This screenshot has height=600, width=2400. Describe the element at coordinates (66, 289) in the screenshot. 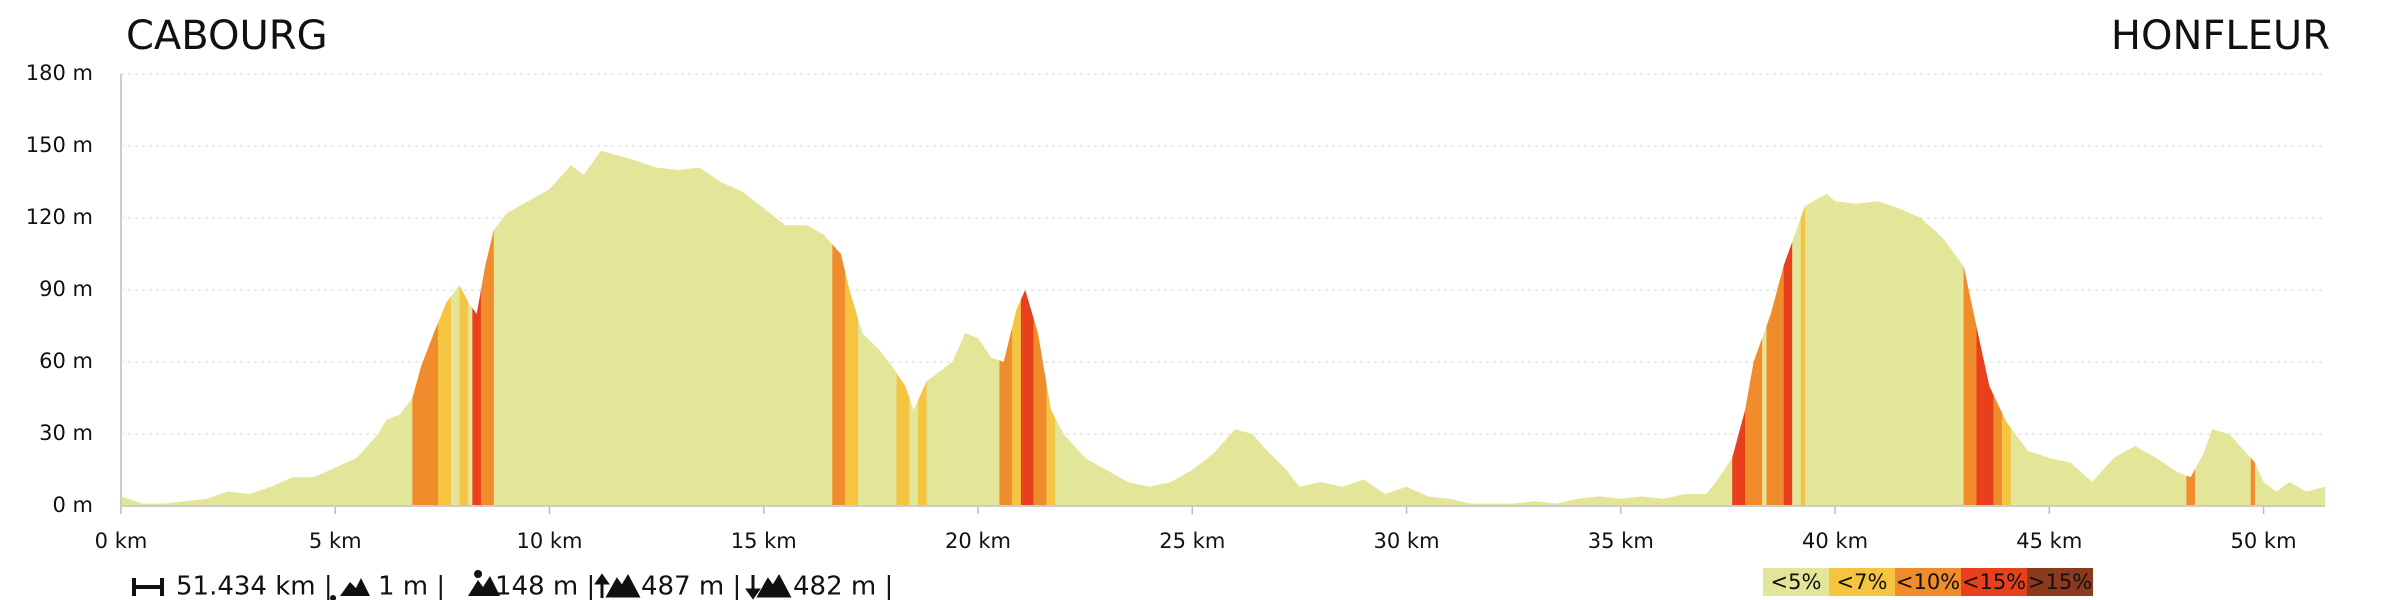

I see `y-tick-label: 90 m` at that location.